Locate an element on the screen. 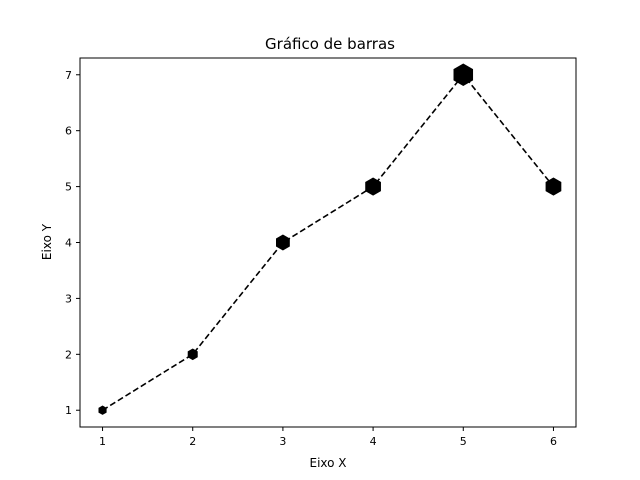 This screenshot has width=640, height=480. x-tick-label: 6 is located at coordinates (553, 441).